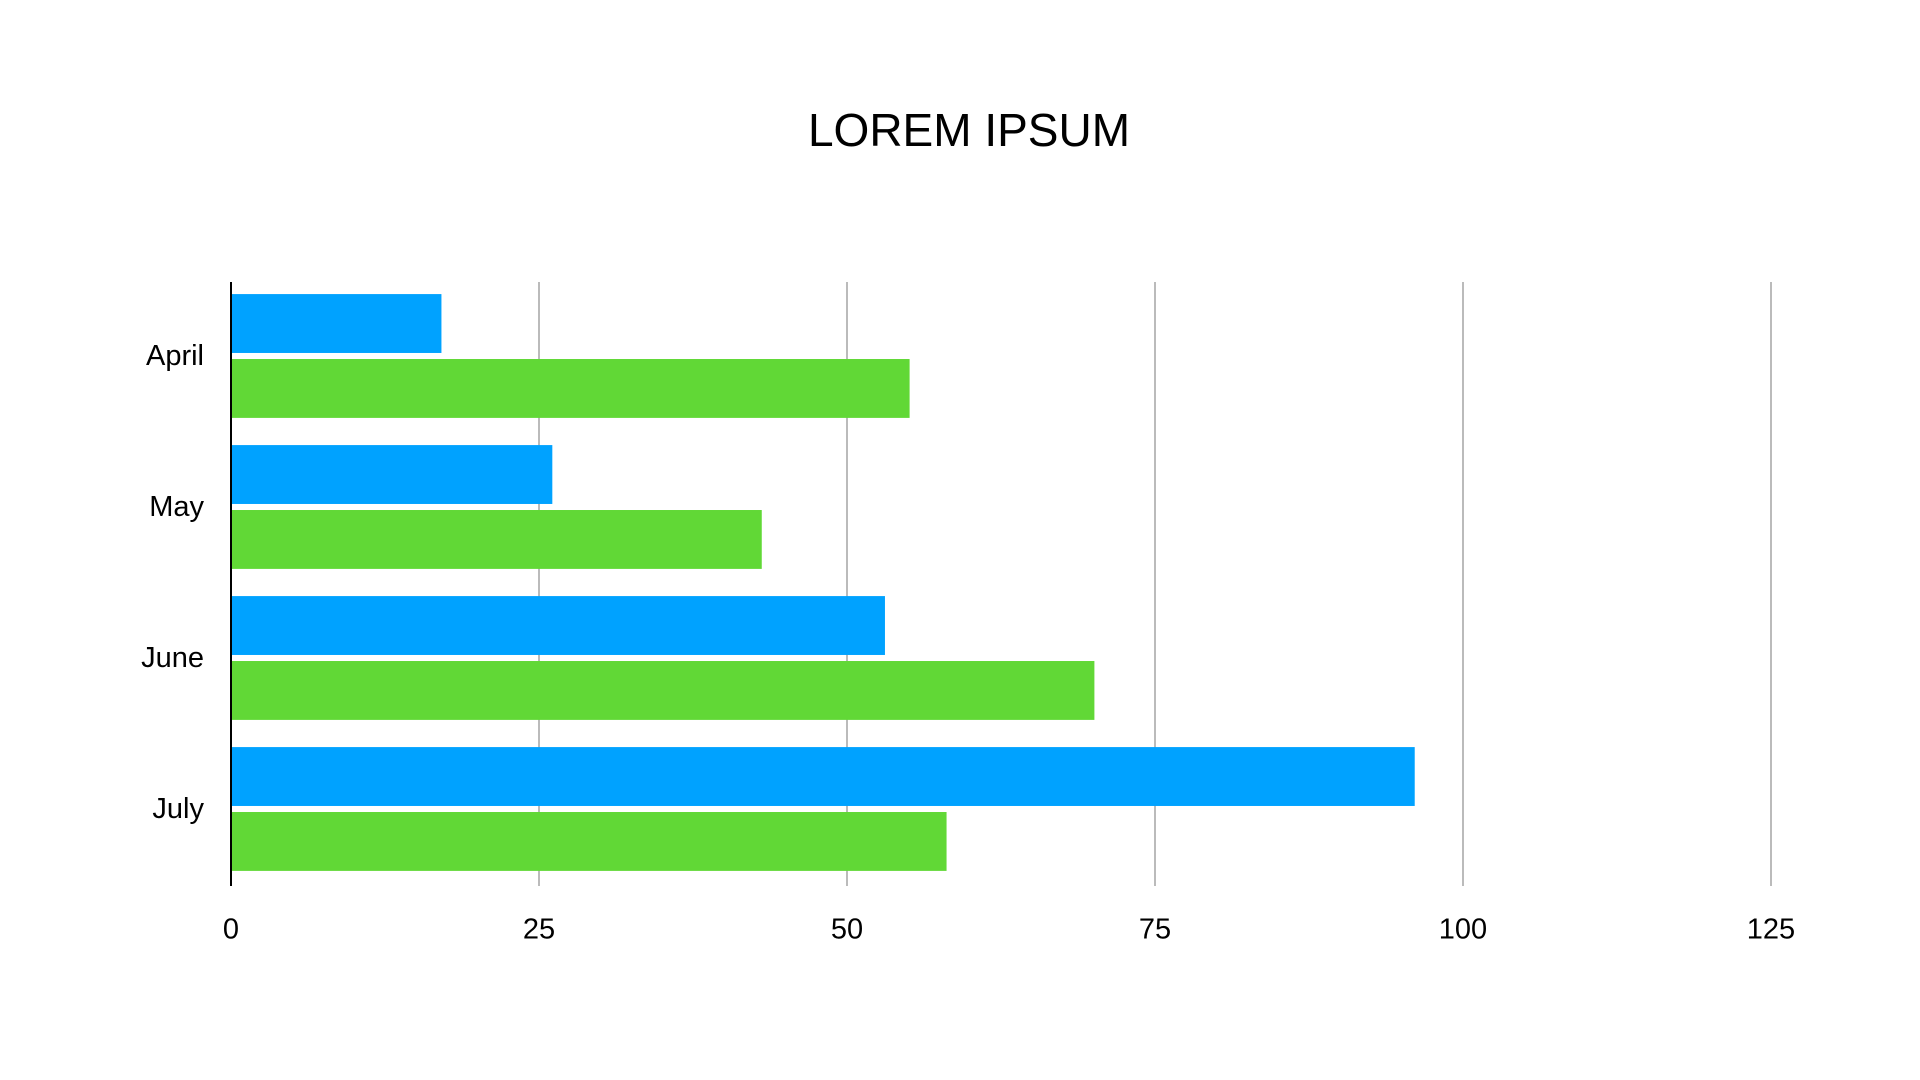 This screenshot has width=1920, height=1080. I want to click on x-tick-label: 25, so click(539, 930).